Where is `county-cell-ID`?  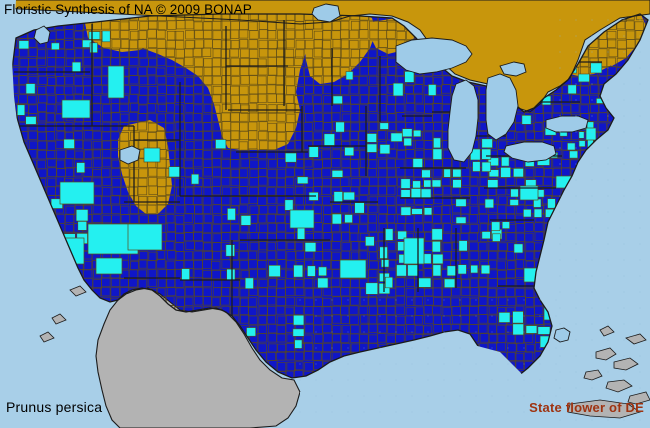 county-cell-ID is located at coordinates (93, 47).